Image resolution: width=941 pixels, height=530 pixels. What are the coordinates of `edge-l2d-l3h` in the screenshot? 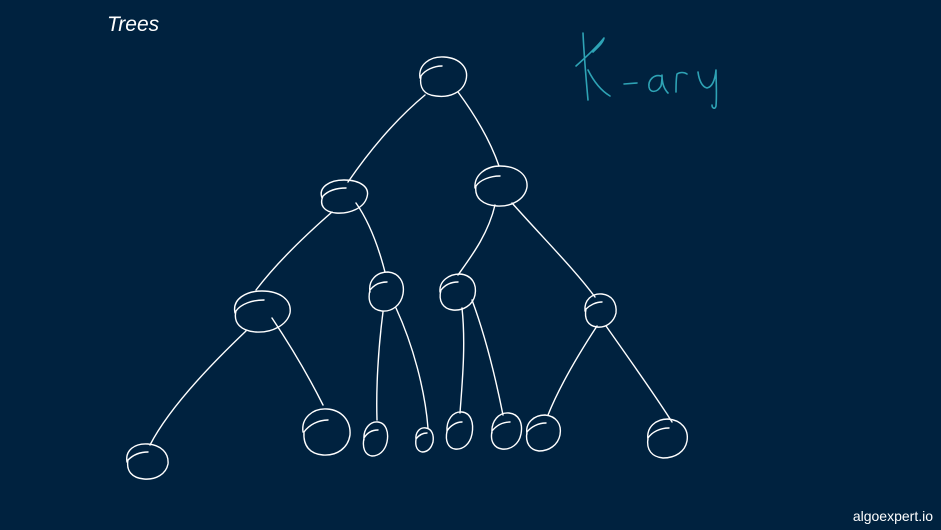 It's located at (639, 374).